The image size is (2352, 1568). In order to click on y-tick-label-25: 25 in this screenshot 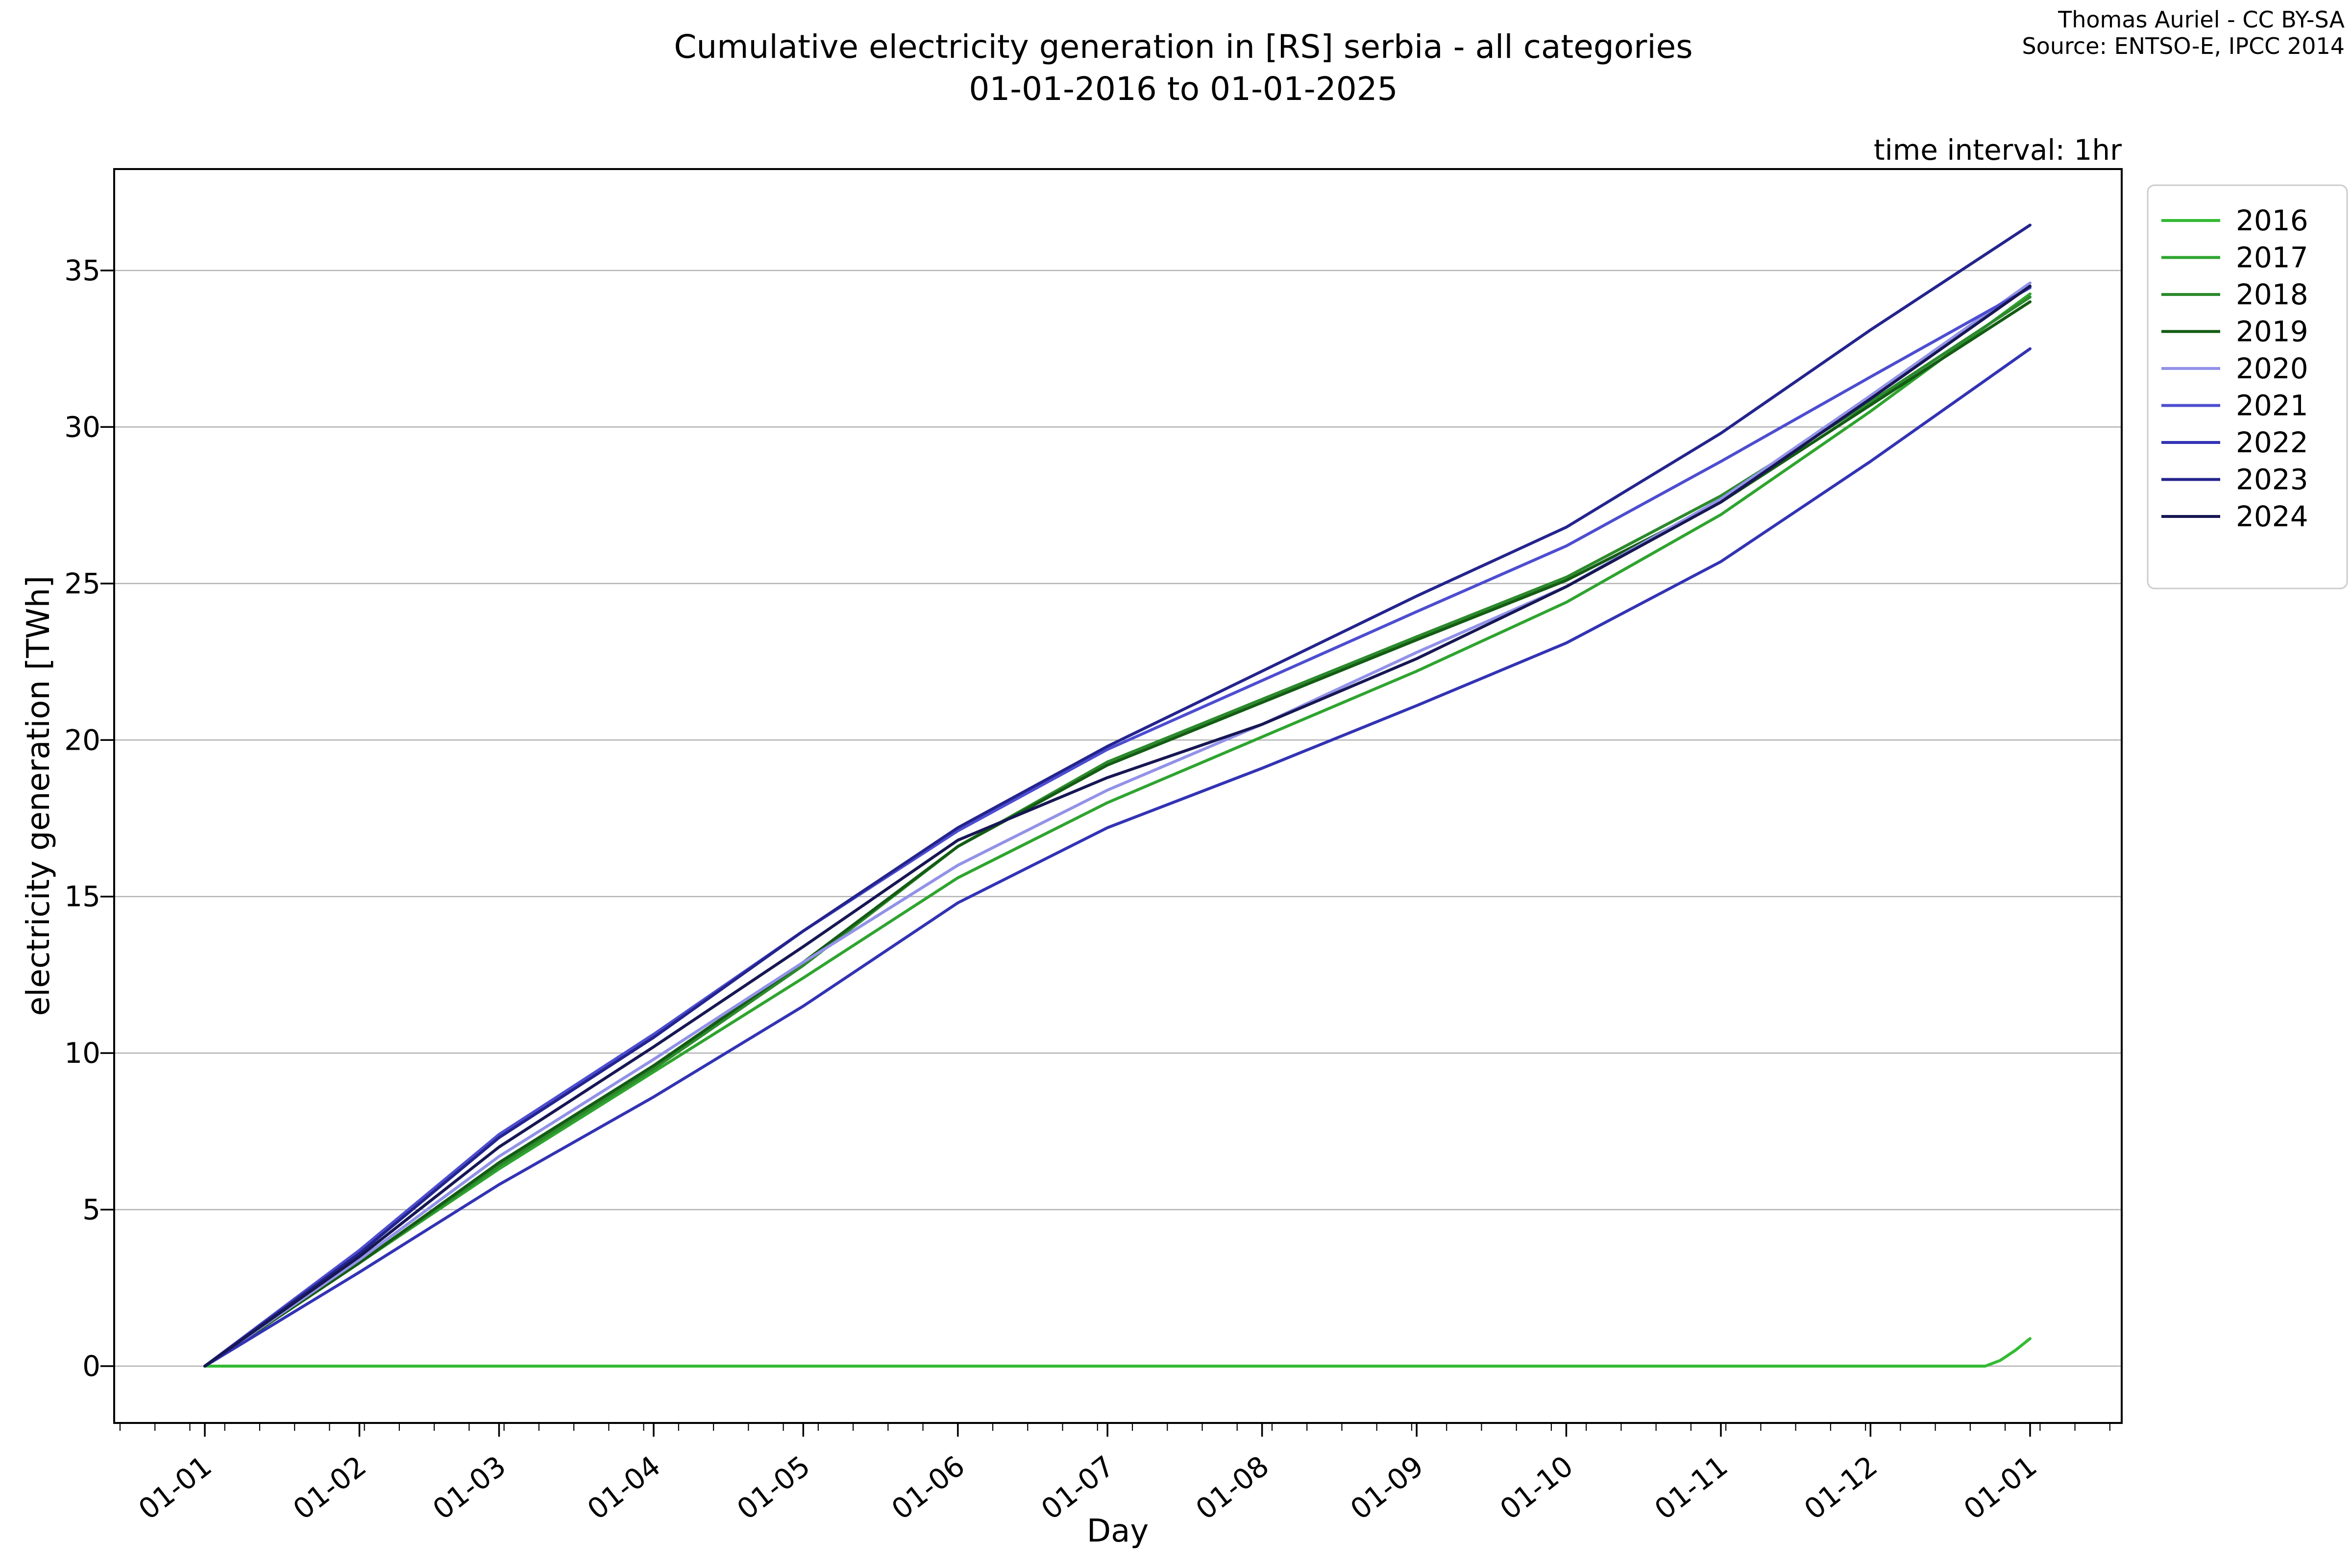, I will do `click(82, 583)`.